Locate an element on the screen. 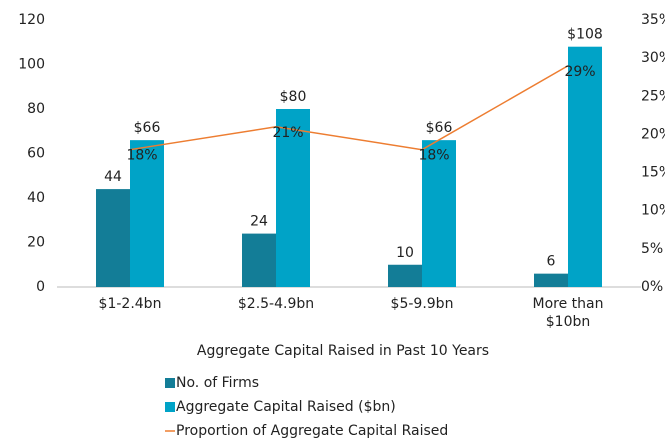 This screenshot has height=441, width=665. data-label: $80 is located at coordinates (293, 97).